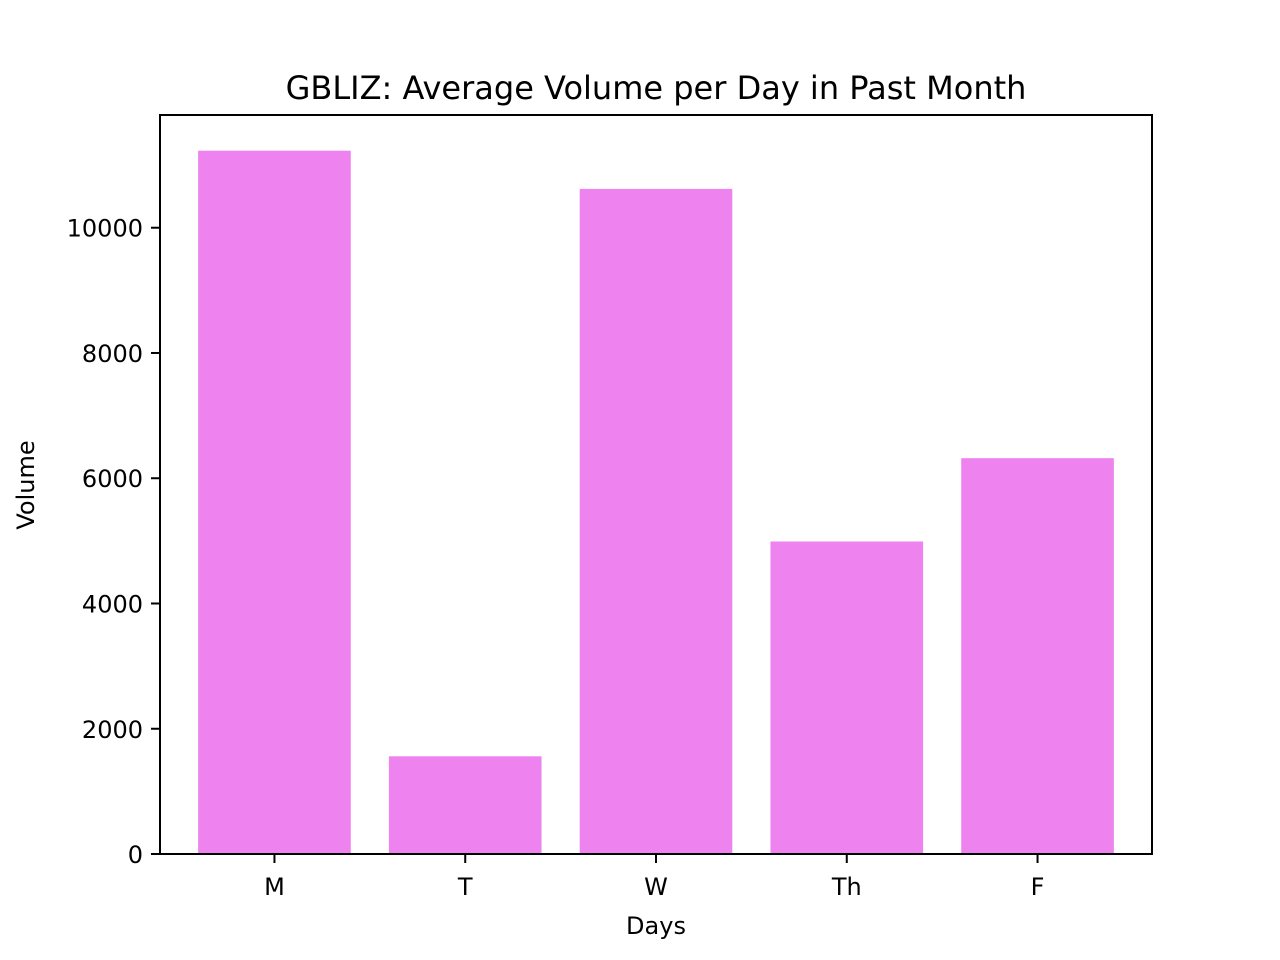  What do you see at coordinates (274, 887) in the screenshot?
I see `x-tick-label: M` at bounding box center [274, 887].